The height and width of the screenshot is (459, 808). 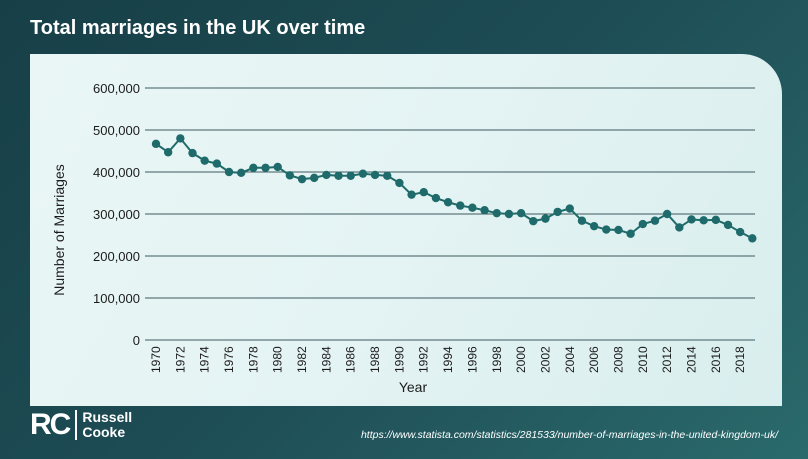 I want to click on x-tick-label: 2014, so click(x=691, y=359).